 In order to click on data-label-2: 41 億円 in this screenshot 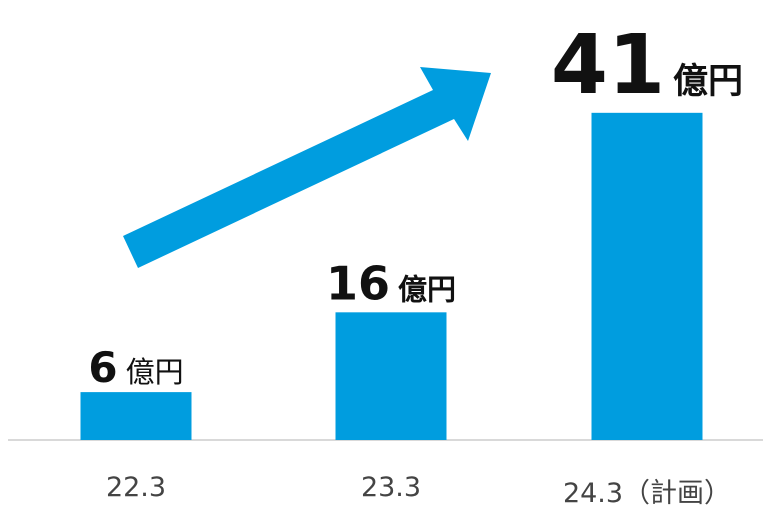, I will do `click(647, 65)`.